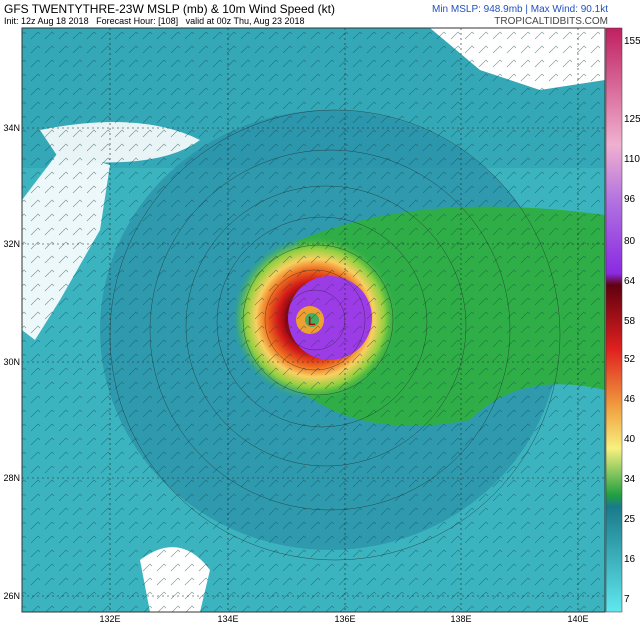  Describe the element at coordinates (632, 159) in the screenshot. I see `colorbar-label: 110` at that location.